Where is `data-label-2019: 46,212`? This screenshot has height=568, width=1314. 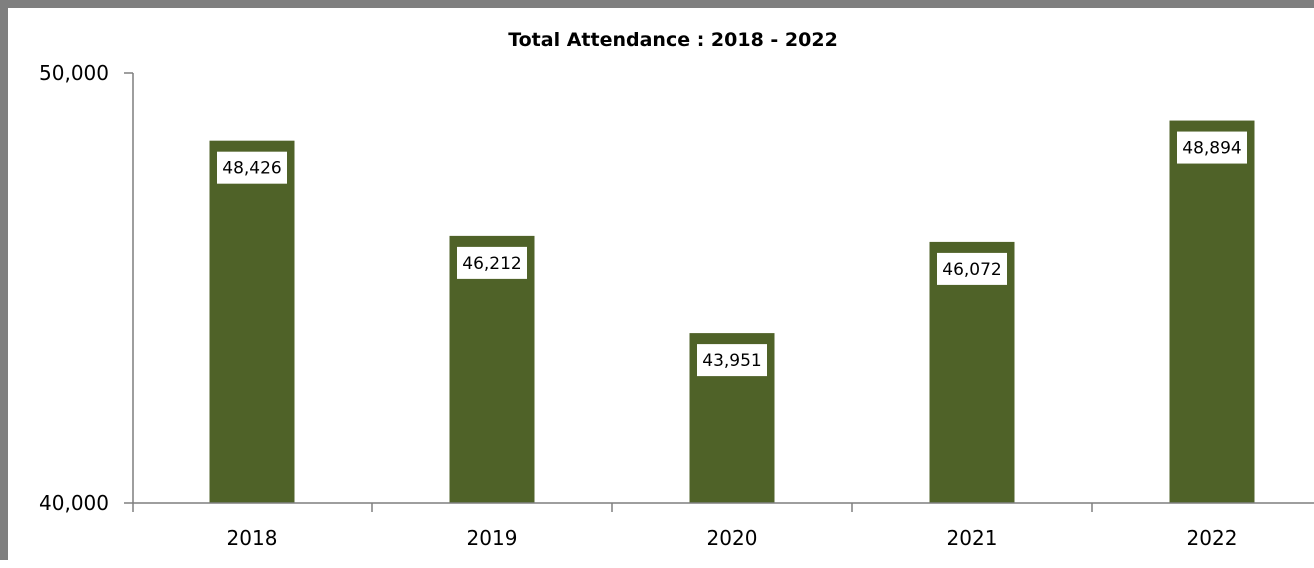
data-label-2019: 46,212 is located at coordinates (491, 264).